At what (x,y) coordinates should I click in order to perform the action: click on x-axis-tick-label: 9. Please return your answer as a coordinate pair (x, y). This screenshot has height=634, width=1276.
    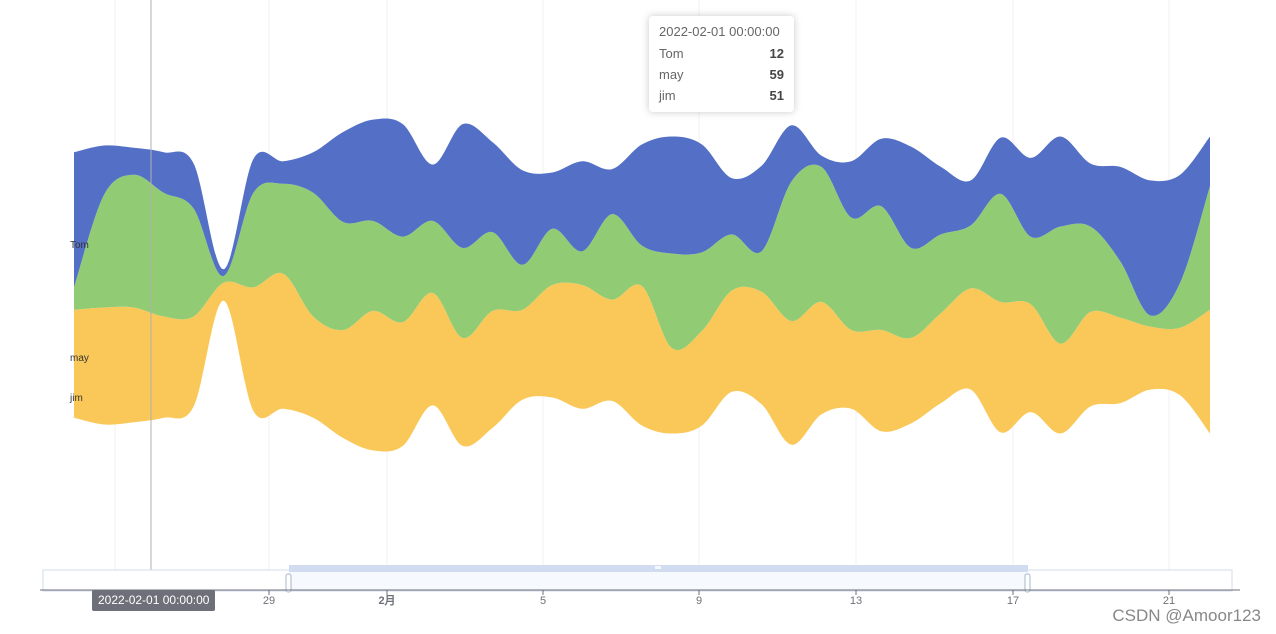
    Looking at the image, I should click on (699, 601).